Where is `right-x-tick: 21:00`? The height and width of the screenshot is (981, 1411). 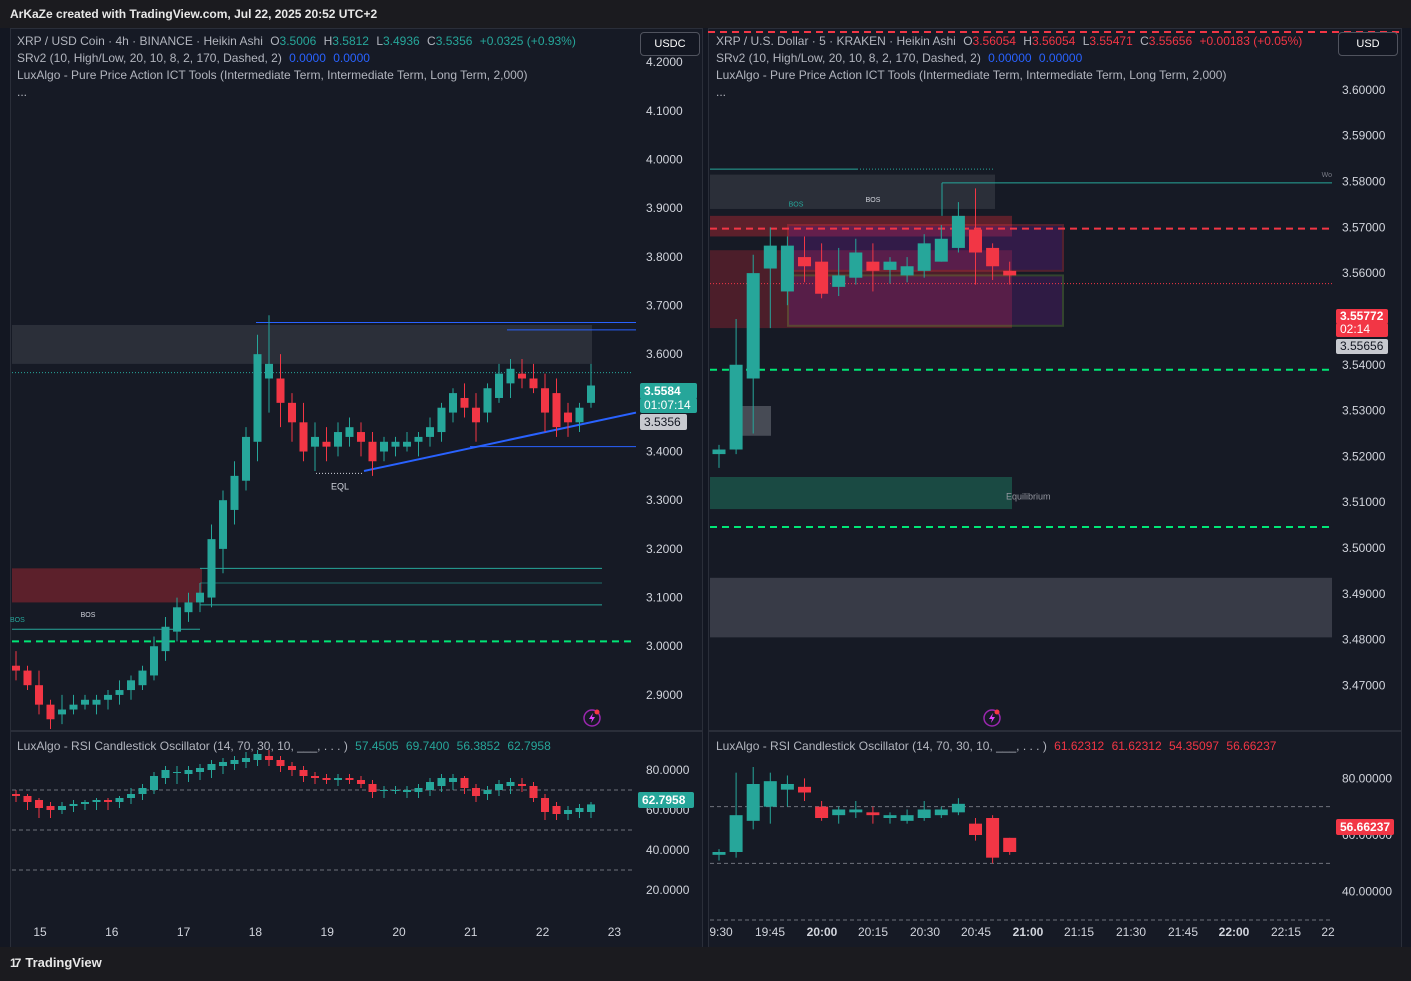 right-x-tick: 21:00 is located at coordinates (1028, 932).